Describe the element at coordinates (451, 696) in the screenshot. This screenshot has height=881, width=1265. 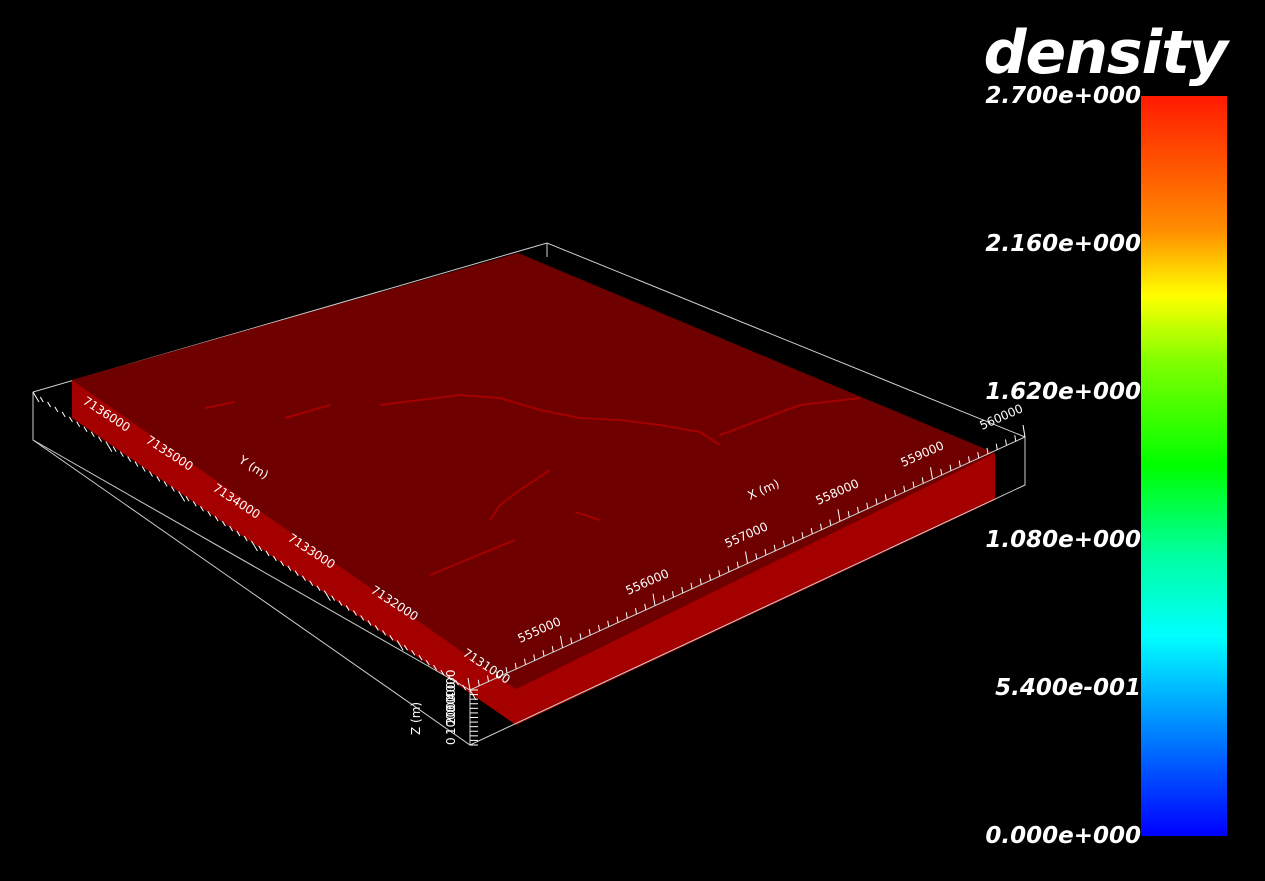
I see `z-tick-label: 3000` at that location.